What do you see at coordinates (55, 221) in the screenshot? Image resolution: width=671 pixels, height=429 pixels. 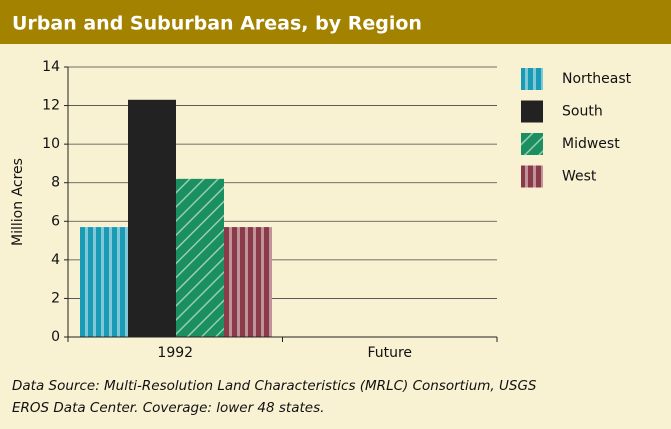 I see `y-tick-label: 6` at bounding box center [55, 221].